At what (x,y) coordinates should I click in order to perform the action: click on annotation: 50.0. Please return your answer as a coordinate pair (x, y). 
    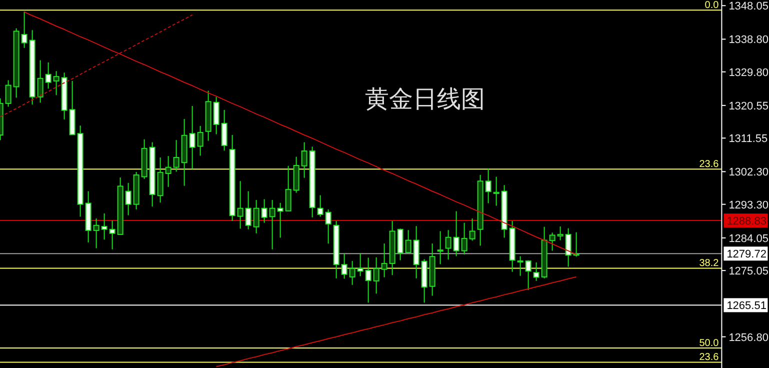
    Looking at the image, I should click on (709, 344).